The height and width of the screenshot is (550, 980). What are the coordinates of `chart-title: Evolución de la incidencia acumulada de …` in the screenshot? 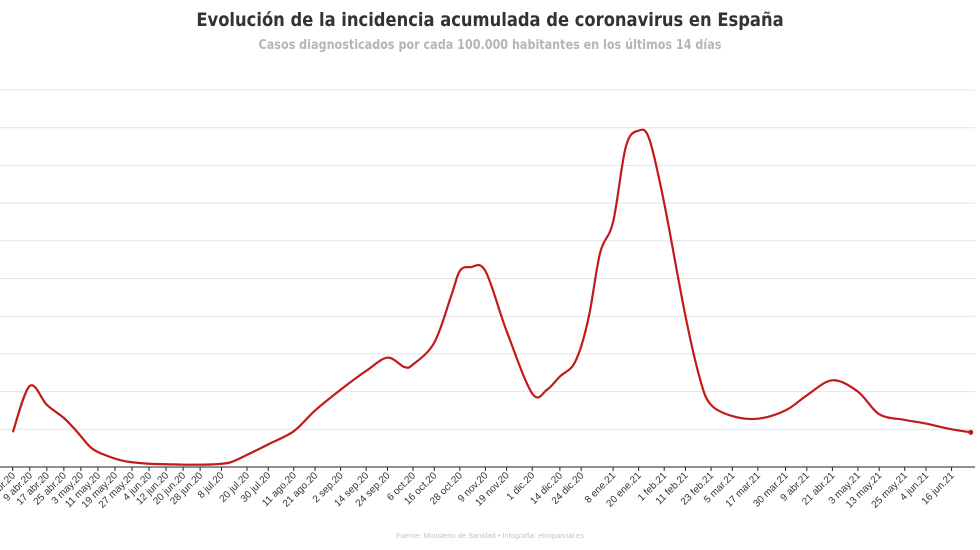 It's located at (490, 20).